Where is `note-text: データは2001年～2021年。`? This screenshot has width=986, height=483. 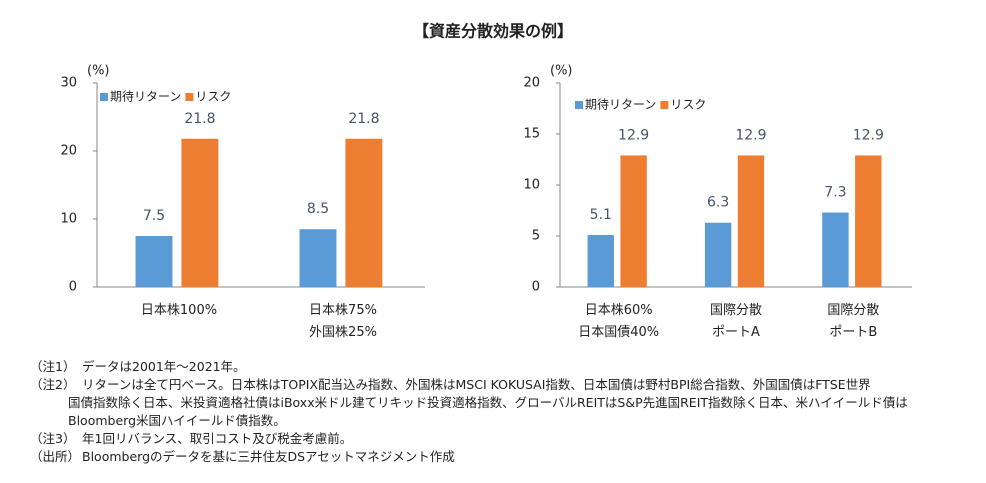 note-text: データは2001年～2021年。 is located at coordinates (164, 366).